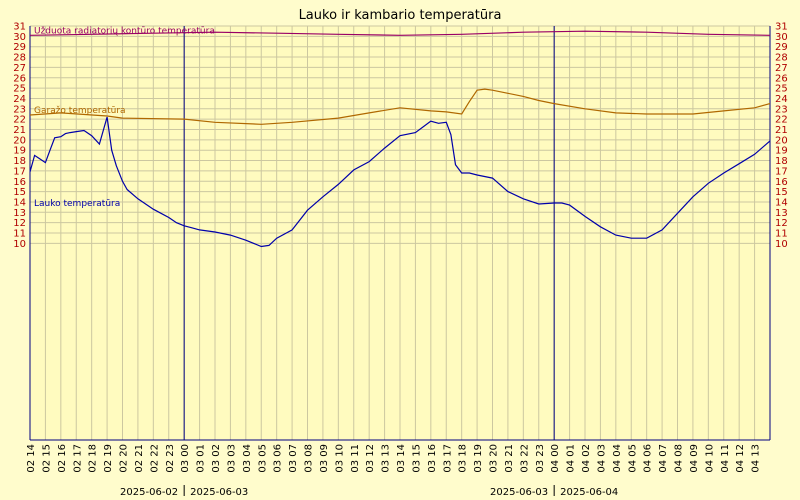  What do you see at coordinates (19, 37) in the screenshot?
I see `y-tick-label-left: 30` at bounding box center [19, 37].